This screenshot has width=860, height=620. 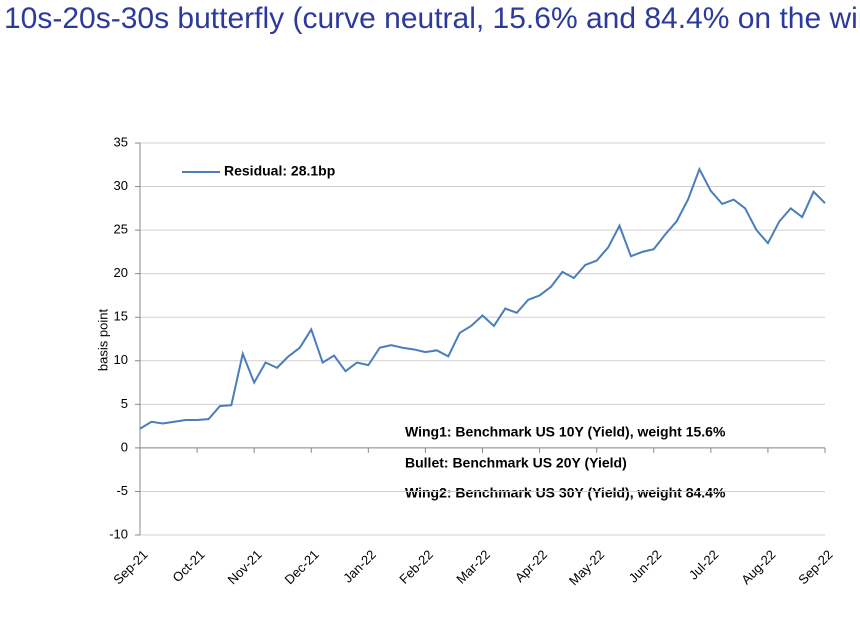 What do you see at coordinates (416, 567) in the screenshot?
I see `x-tick-label: Feb-22` at bounding box center [416, 567].